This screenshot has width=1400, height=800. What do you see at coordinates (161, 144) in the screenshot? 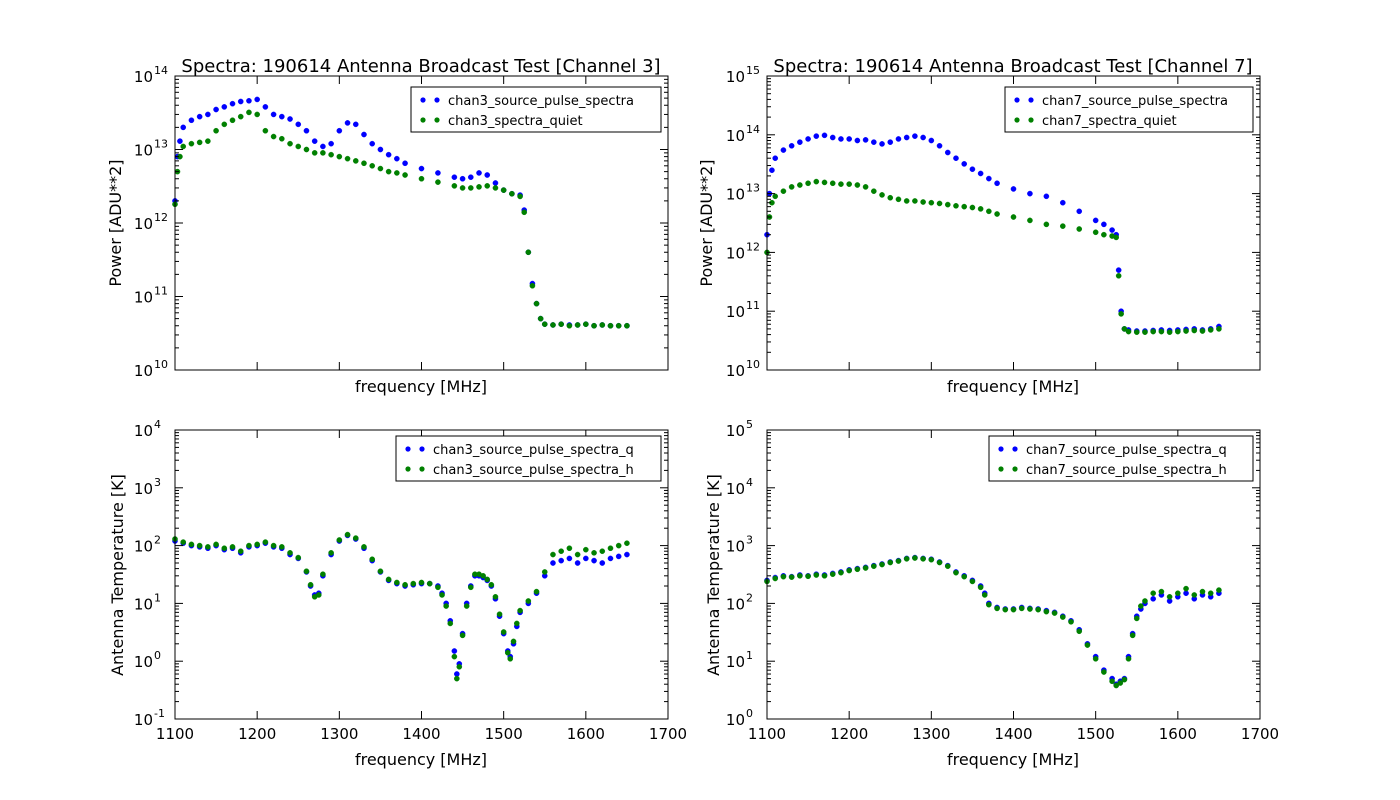
I see `y-tick-exponent: 13` at bounding box center [161, 144].